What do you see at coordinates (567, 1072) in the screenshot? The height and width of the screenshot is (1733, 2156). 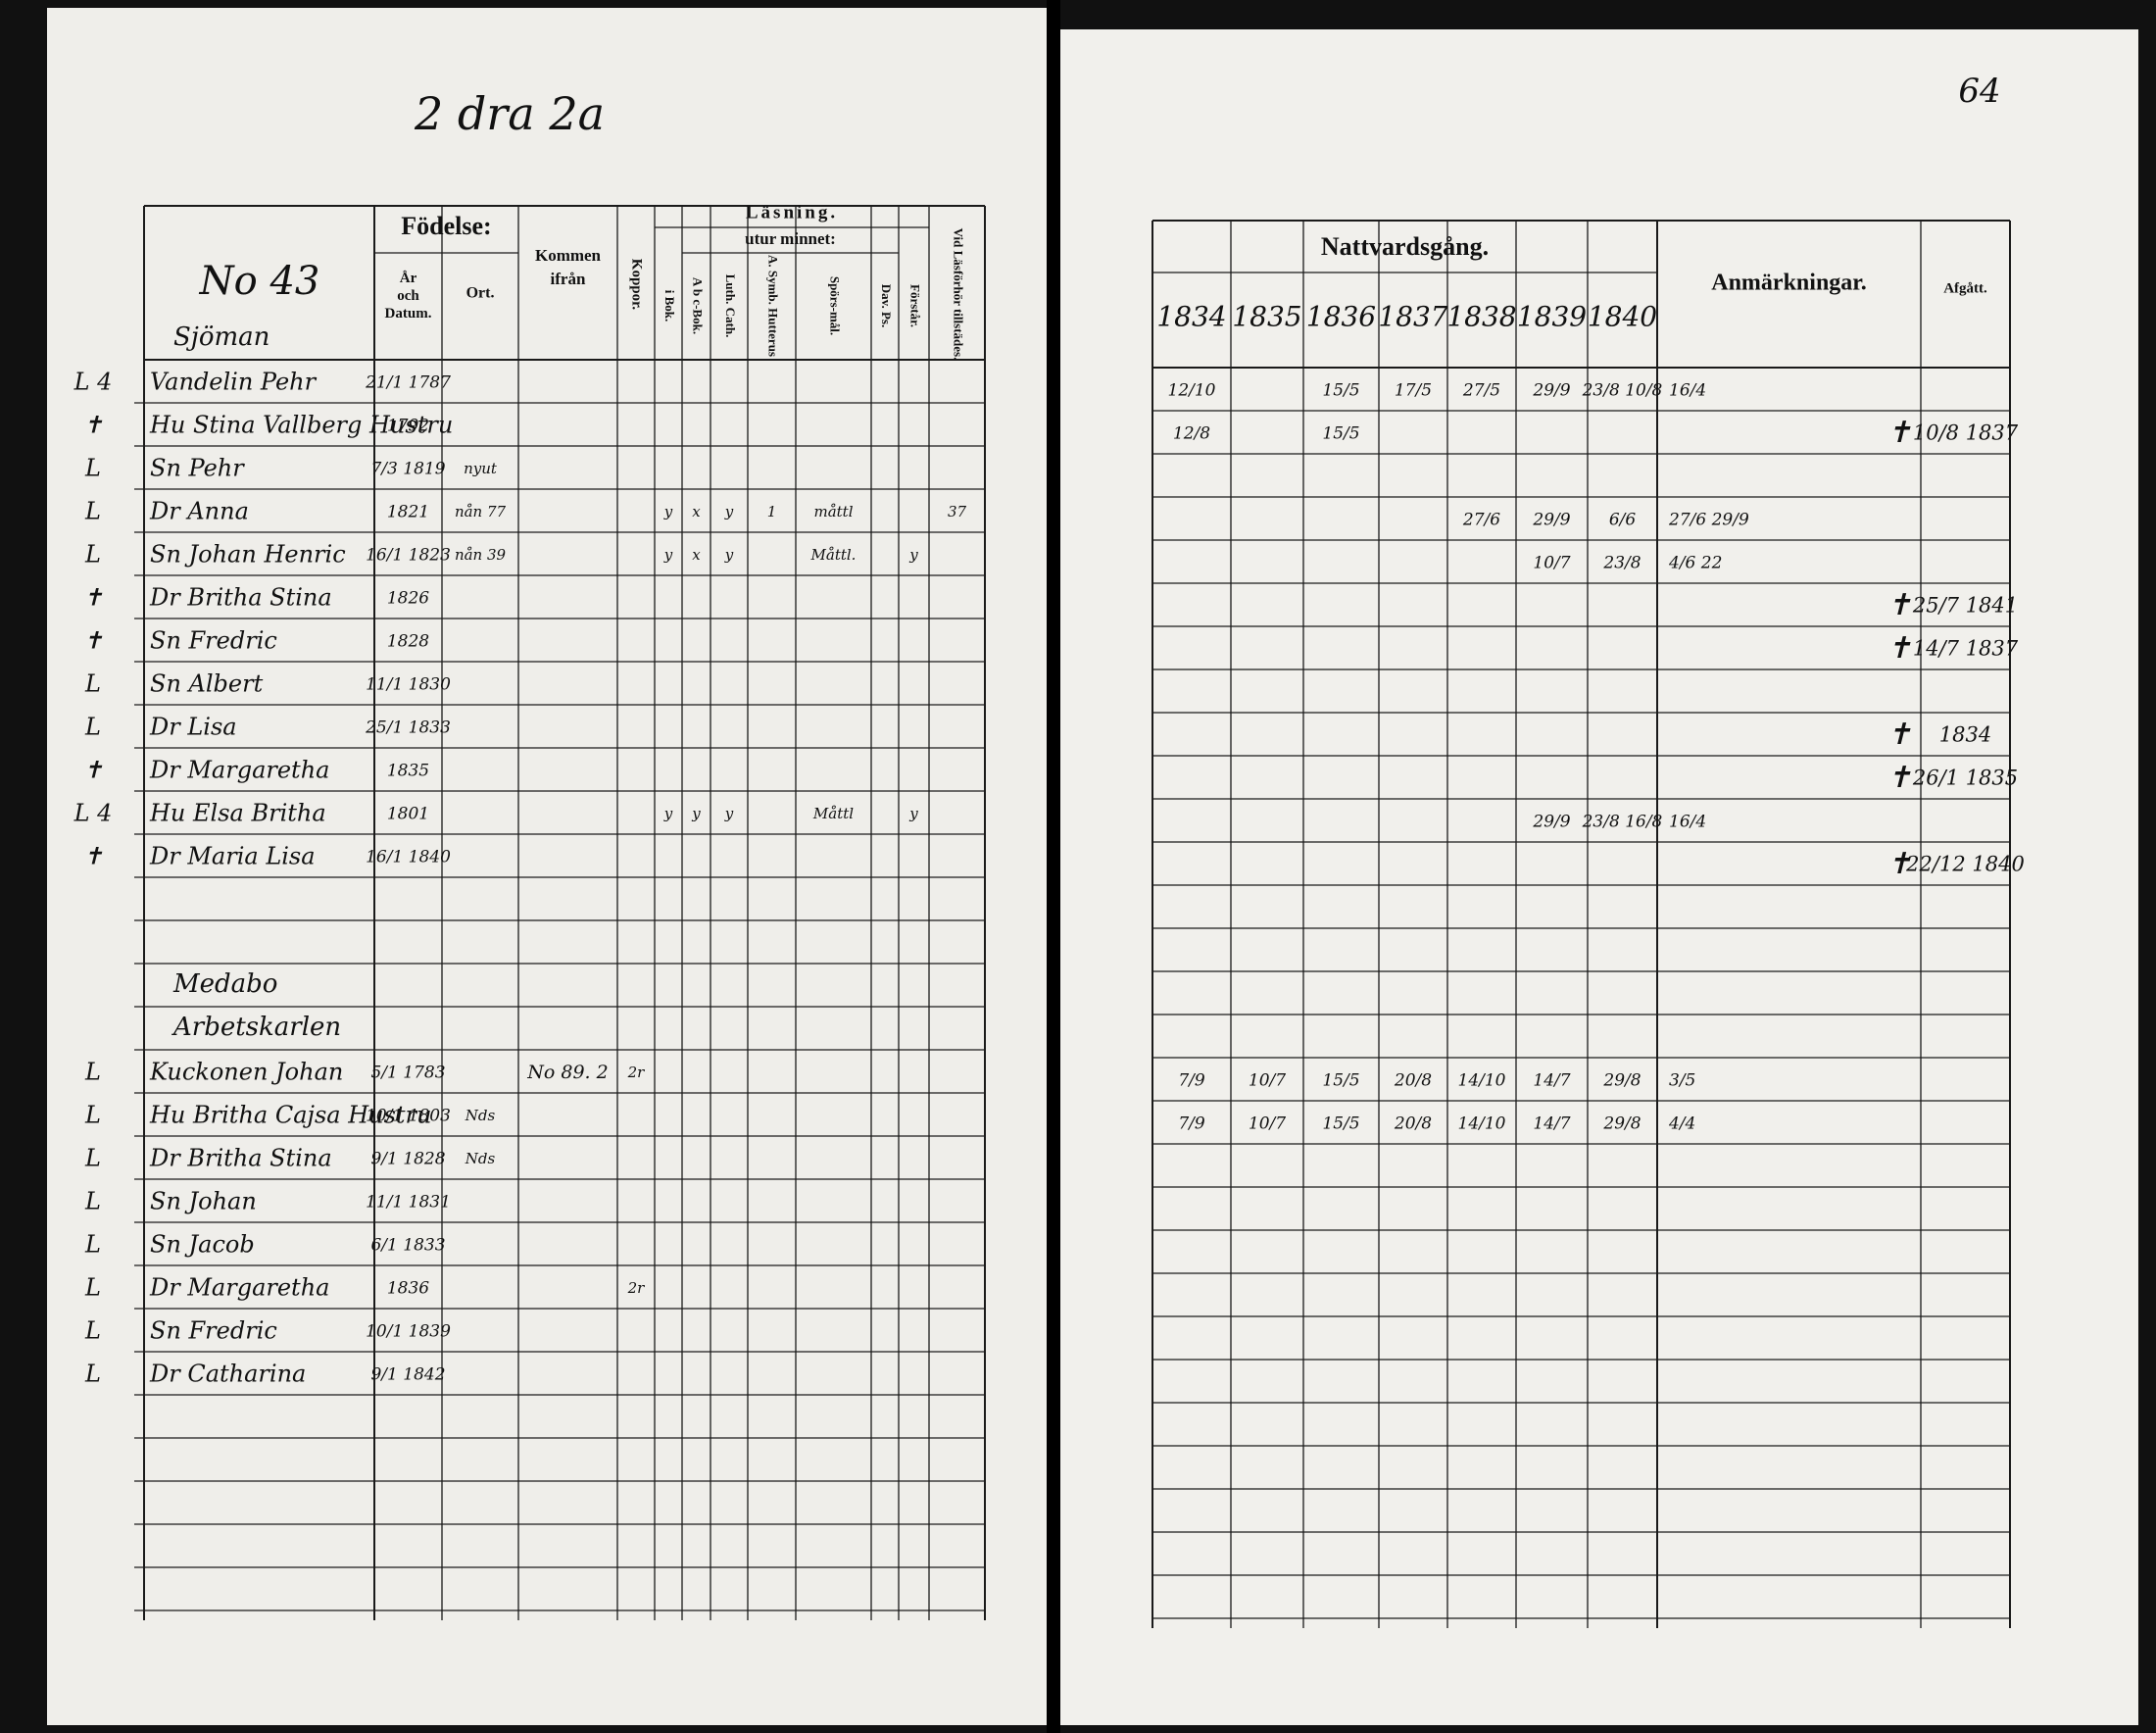 I see `came-from: No 89. 2` at bounding box center [567, 1072].